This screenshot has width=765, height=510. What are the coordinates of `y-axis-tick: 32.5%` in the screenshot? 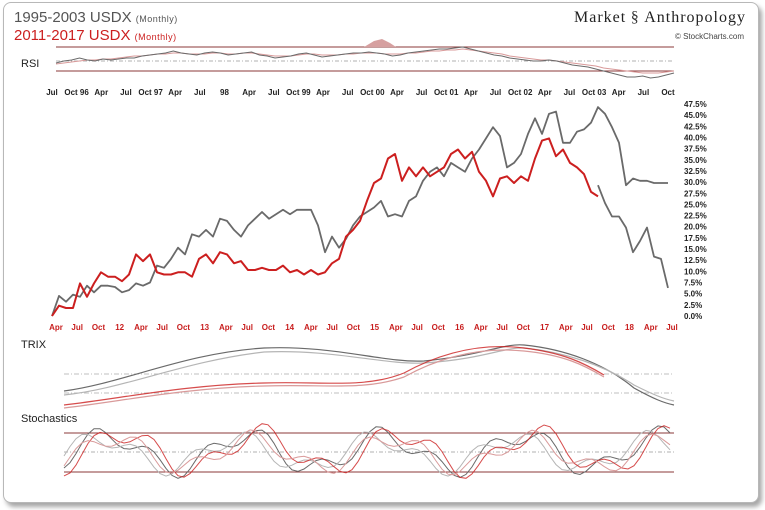 It's located at (695, 171).